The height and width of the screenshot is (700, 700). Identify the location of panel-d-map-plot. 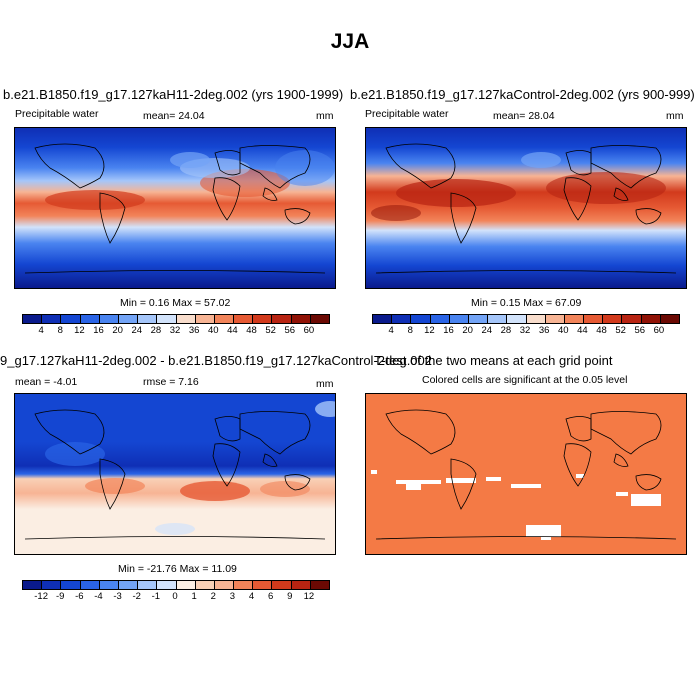
(526, 474).